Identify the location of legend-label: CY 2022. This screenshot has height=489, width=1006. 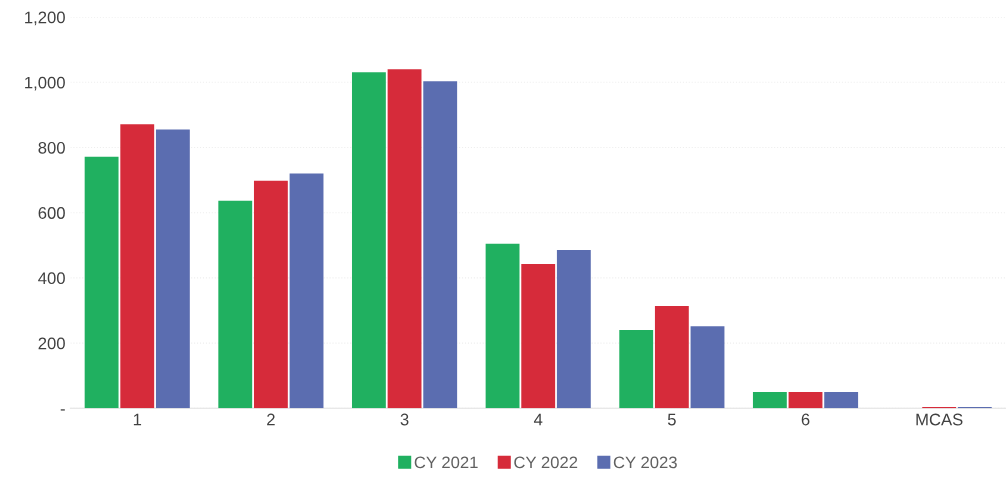
(546, 462).